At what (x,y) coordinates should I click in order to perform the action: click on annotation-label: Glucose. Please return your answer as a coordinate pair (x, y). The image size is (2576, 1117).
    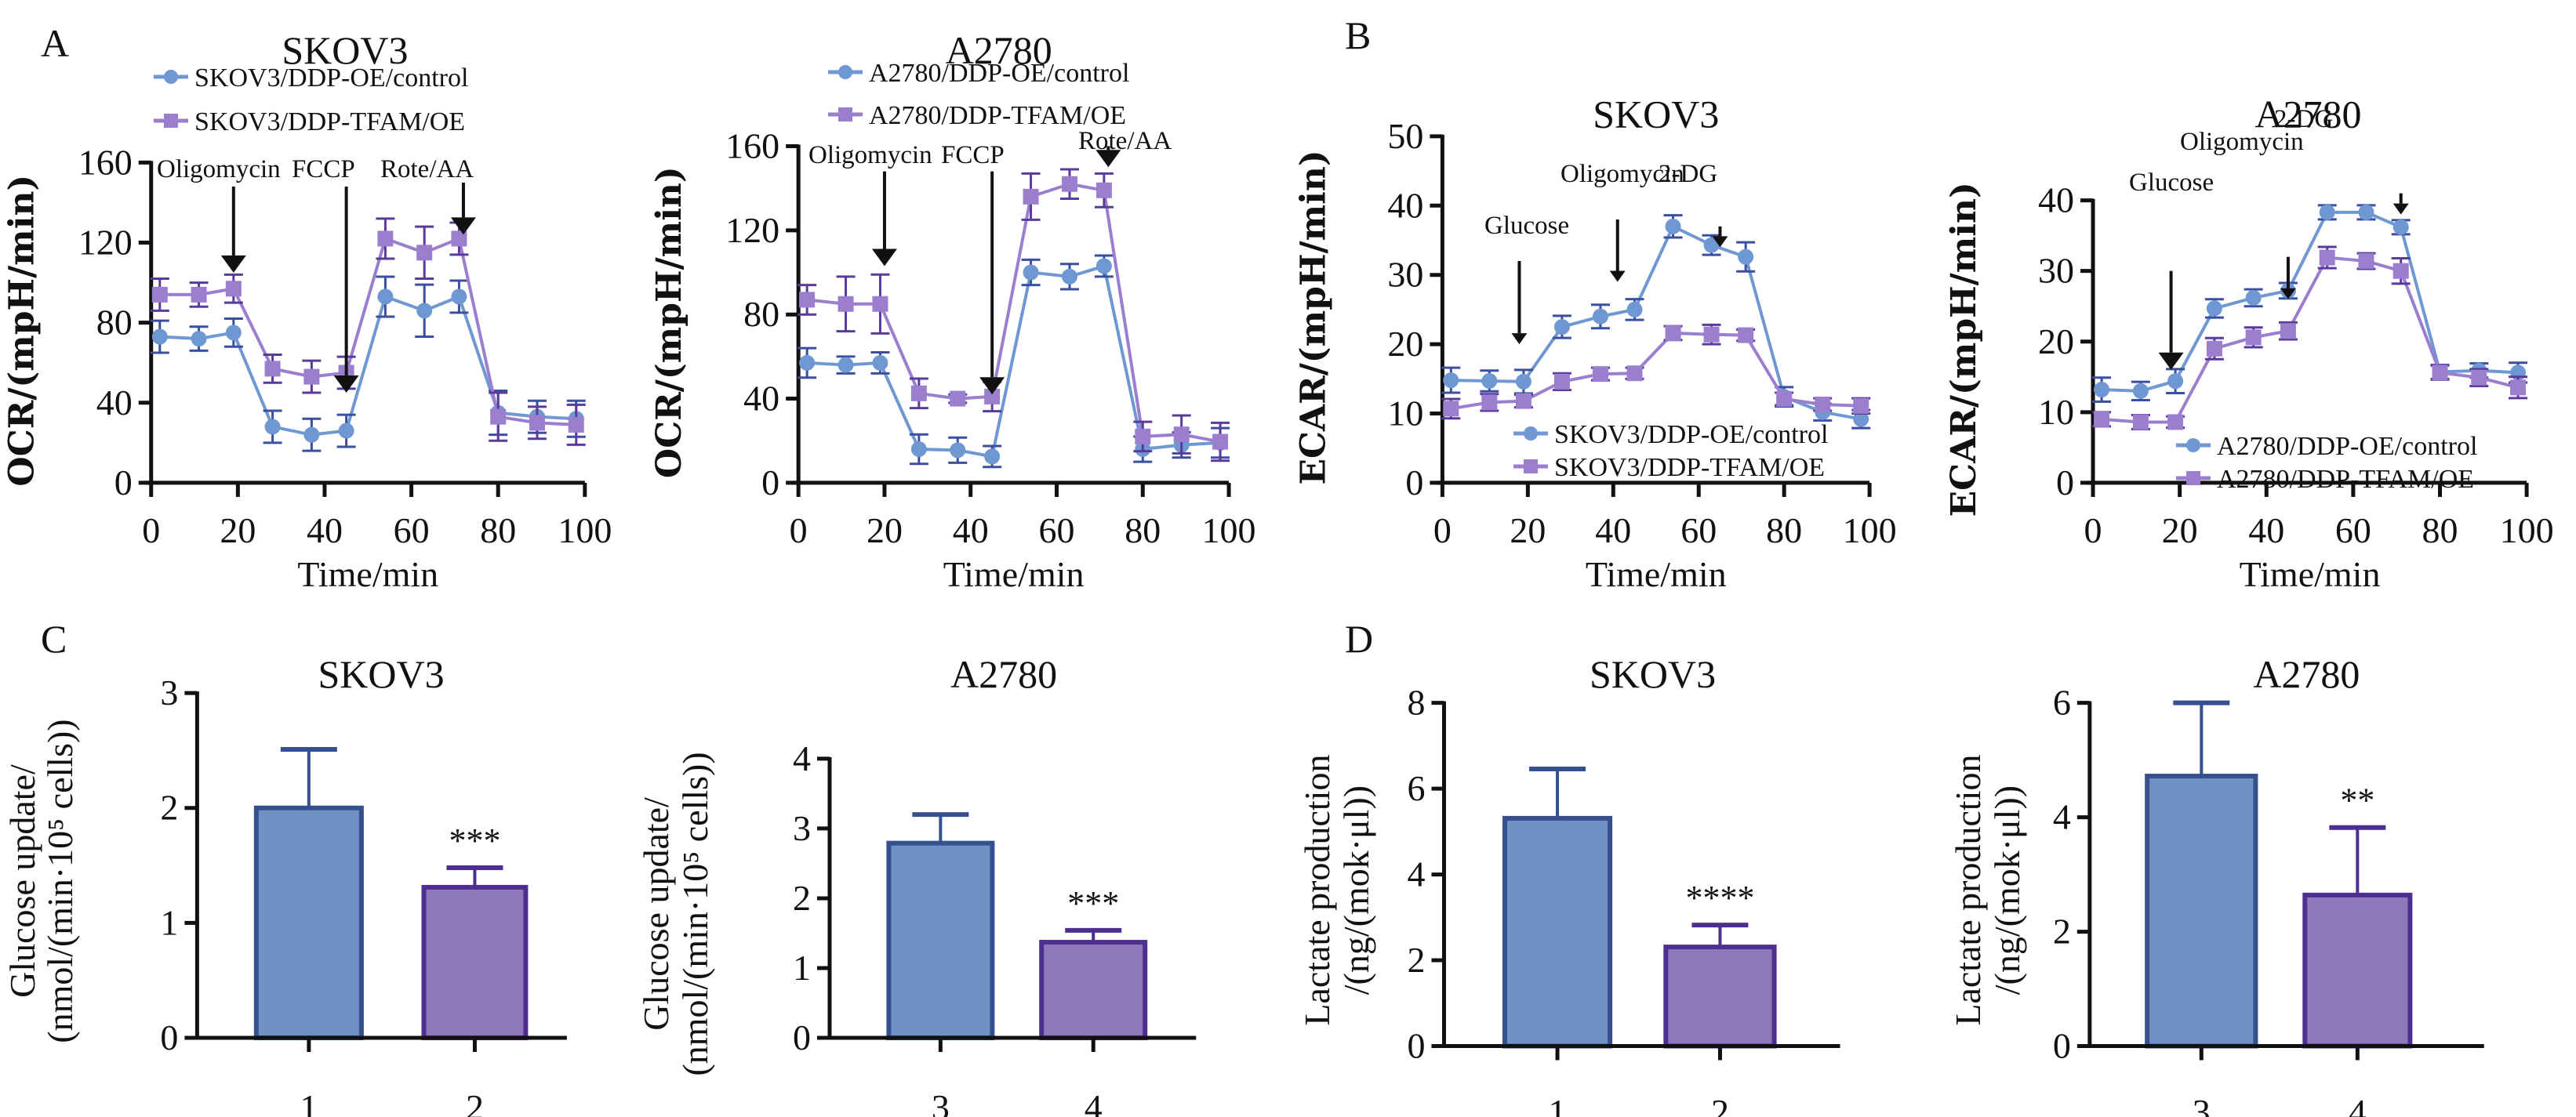
    Looking at the image, I should click on (1526, 226).